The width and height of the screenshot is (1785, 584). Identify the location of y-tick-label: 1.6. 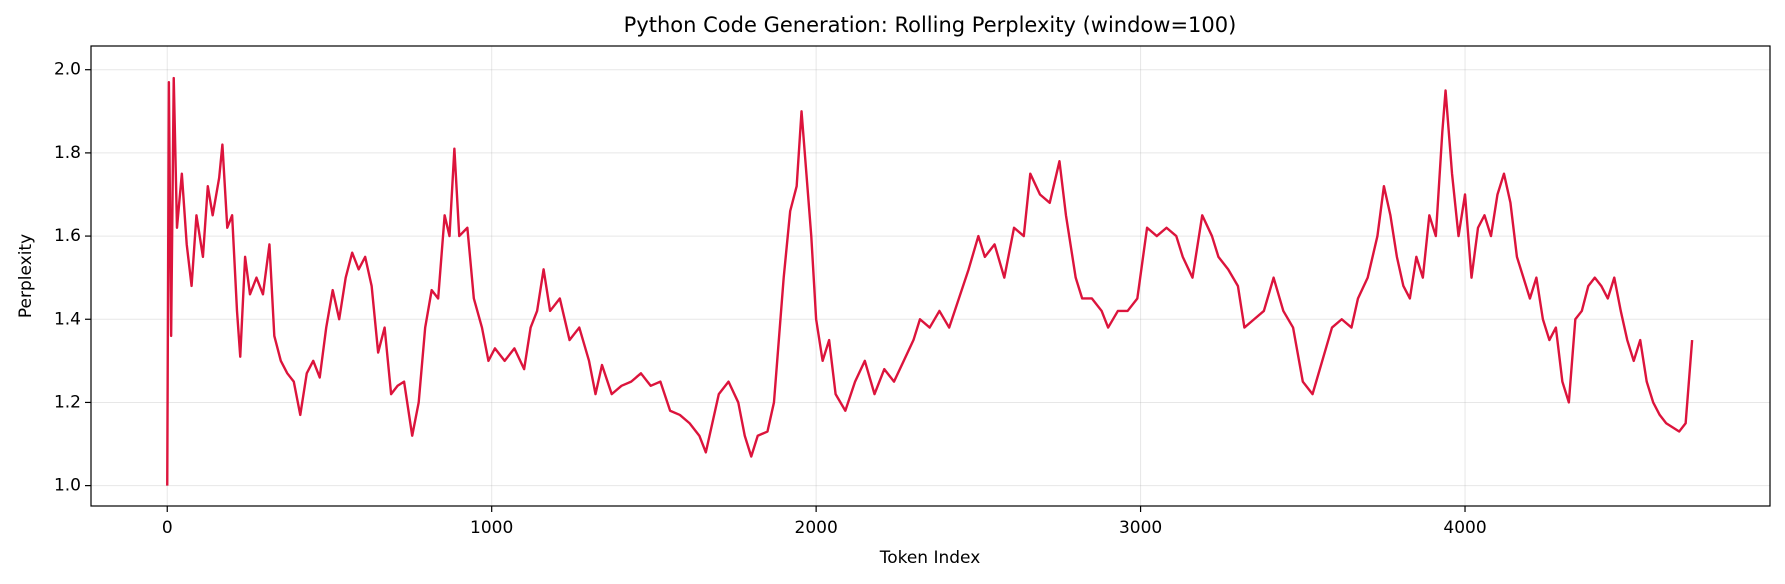
(67, 236).